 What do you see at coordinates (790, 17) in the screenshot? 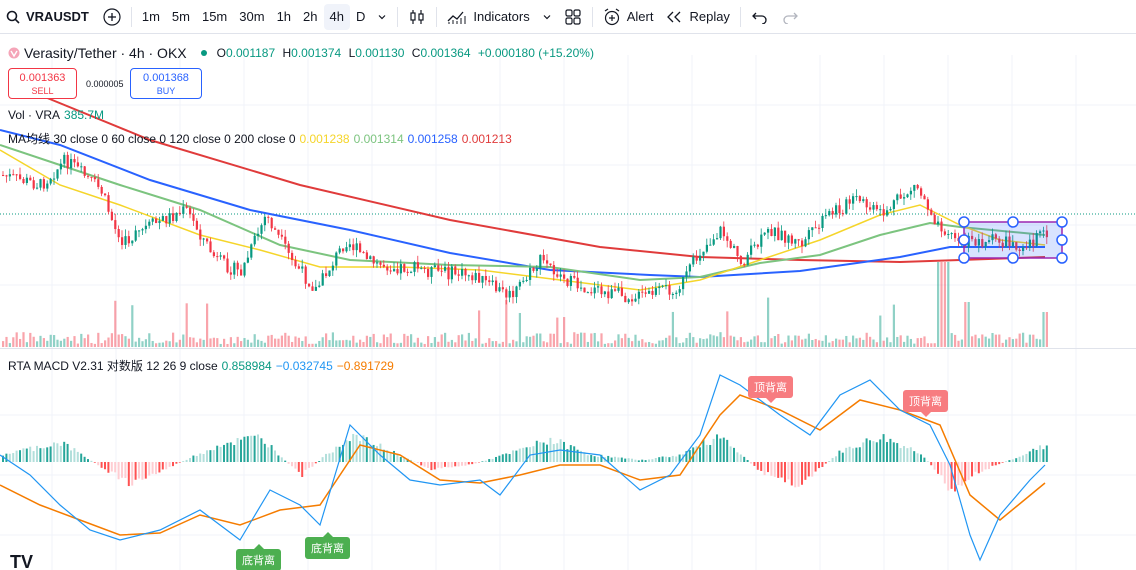
I see `redo-button` at bounding box center [790, 17].